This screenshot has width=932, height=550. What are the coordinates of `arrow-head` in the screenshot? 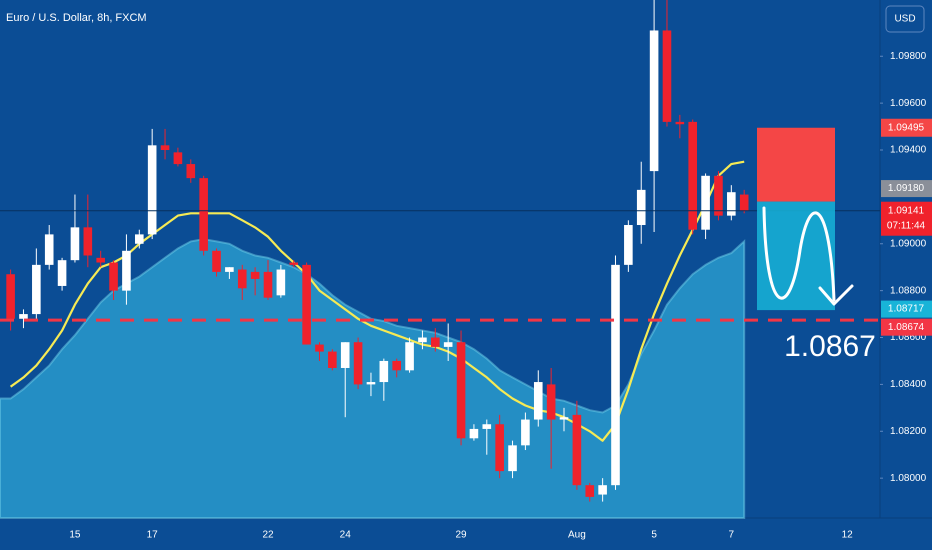 It's located at (836, 295).